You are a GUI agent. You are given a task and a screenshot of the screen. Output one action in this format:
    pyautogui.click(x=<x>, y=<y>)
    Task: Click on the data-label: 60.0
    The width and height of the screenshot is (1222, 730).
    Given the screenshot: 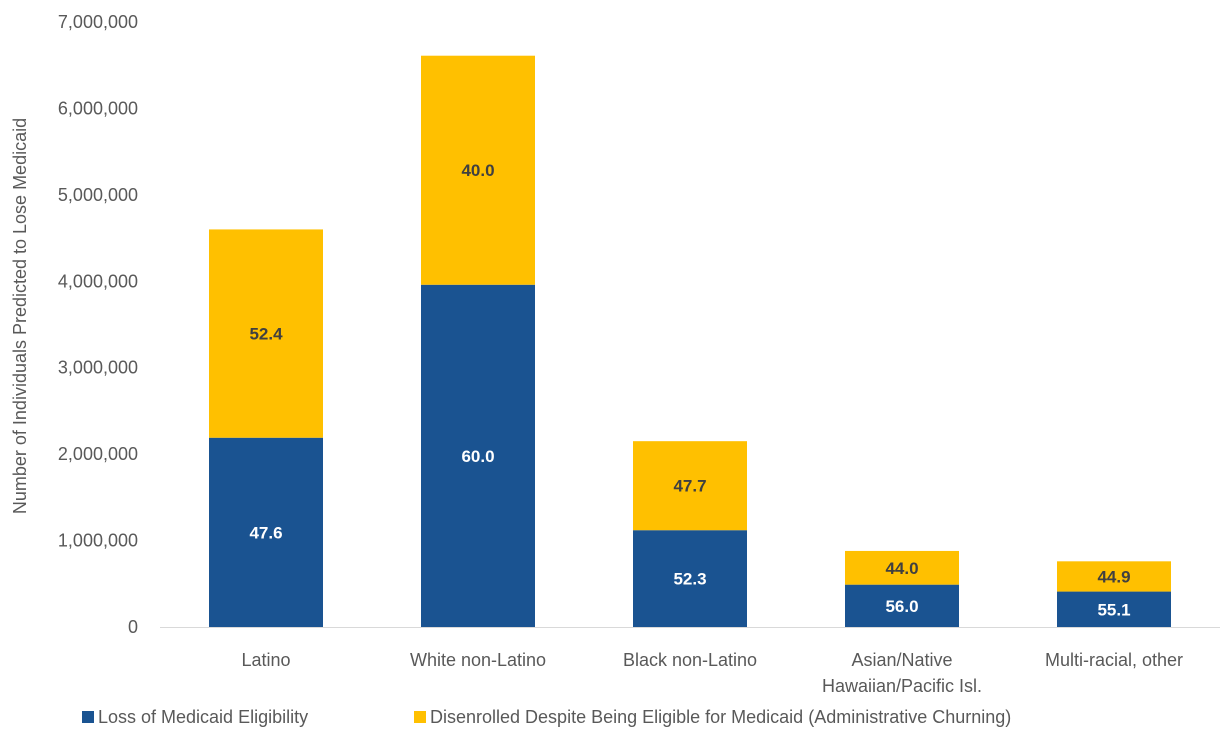 What is the action you would take?
    pyautogui.click(x=477, y=456)
    